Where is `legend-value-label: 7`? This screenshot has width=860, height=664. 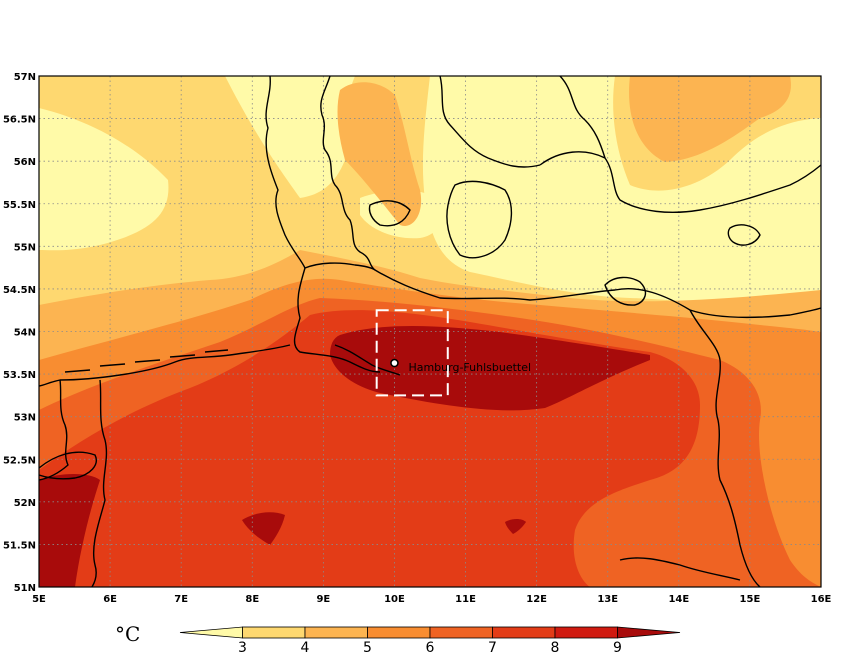 legend-value-label: 7 is located at coordinates (492, 648).